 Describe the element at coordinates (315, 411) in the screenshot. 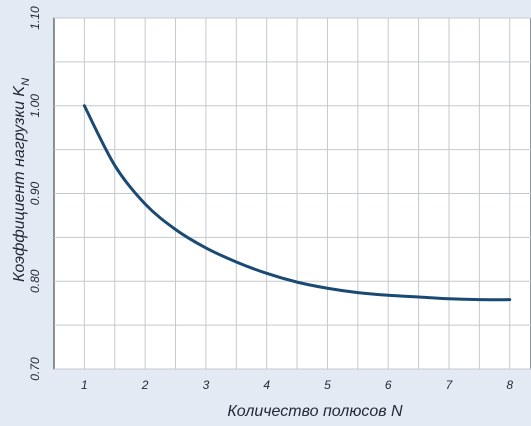

I see `x-axis-title: Количество полюсов N` at that location.